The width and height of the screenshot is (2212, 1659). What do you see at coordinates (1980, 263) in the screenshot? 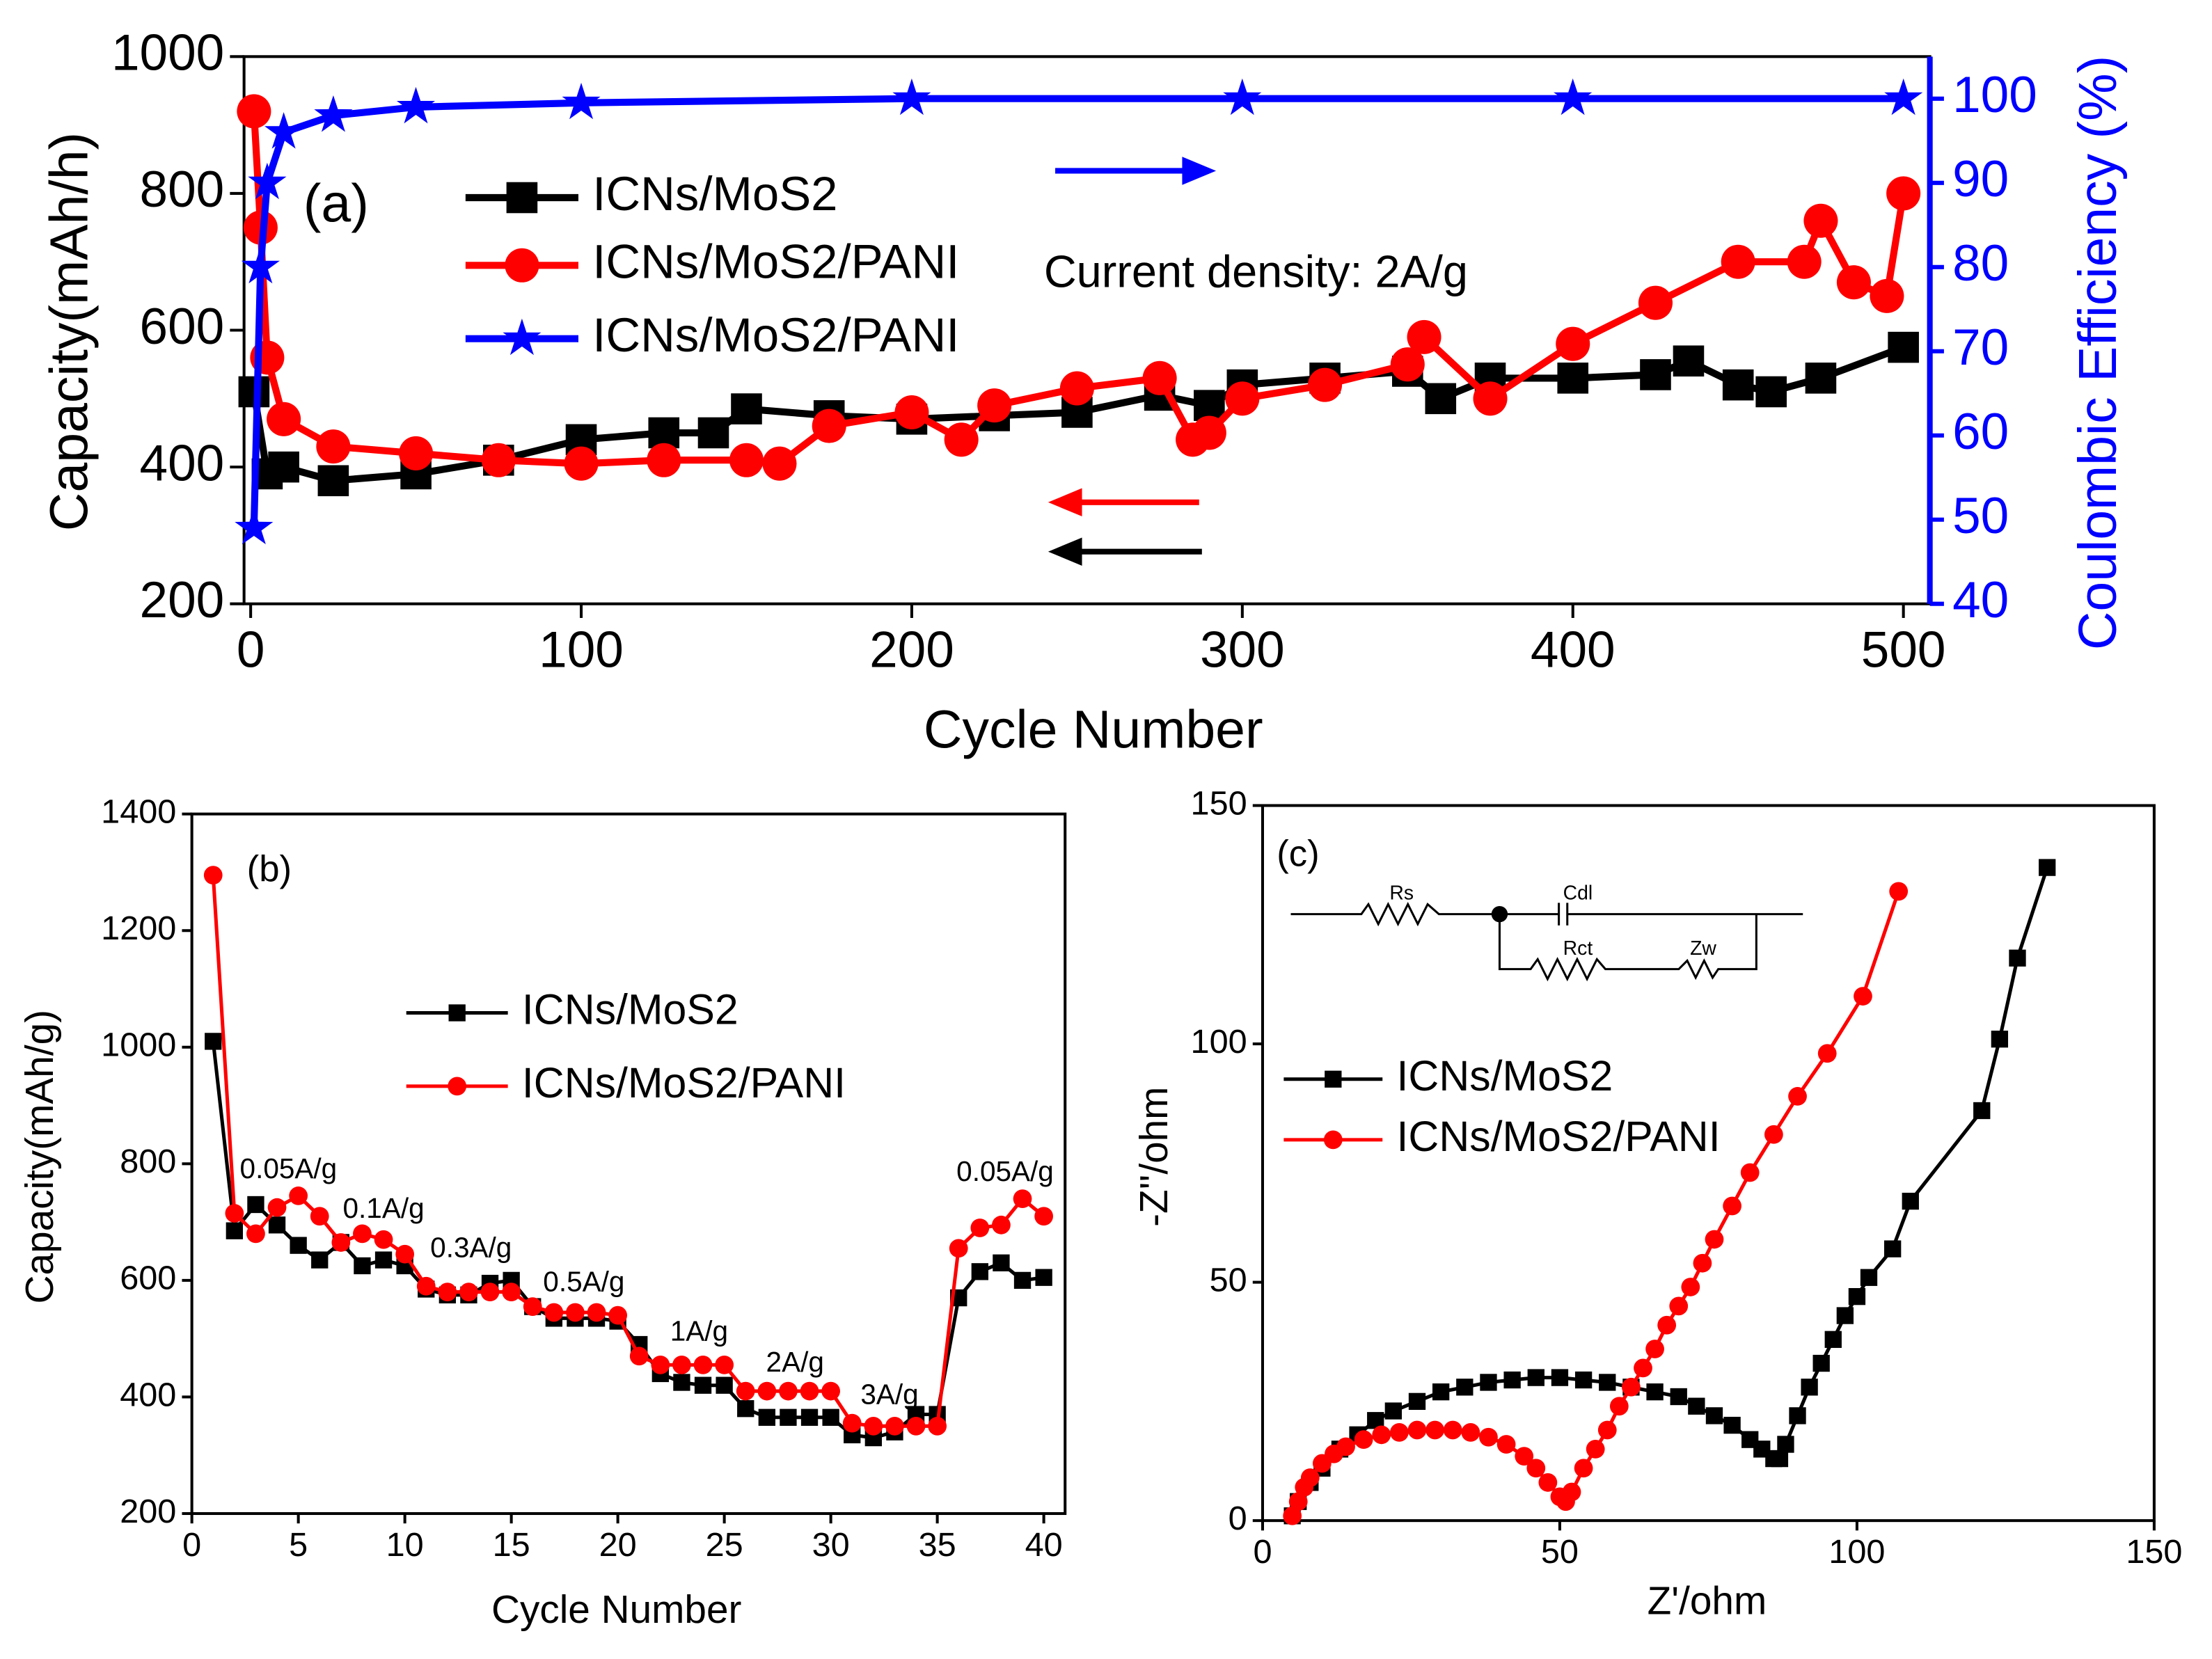
I see `y2-tick-label: 80` at bounding box center [1980, 263].